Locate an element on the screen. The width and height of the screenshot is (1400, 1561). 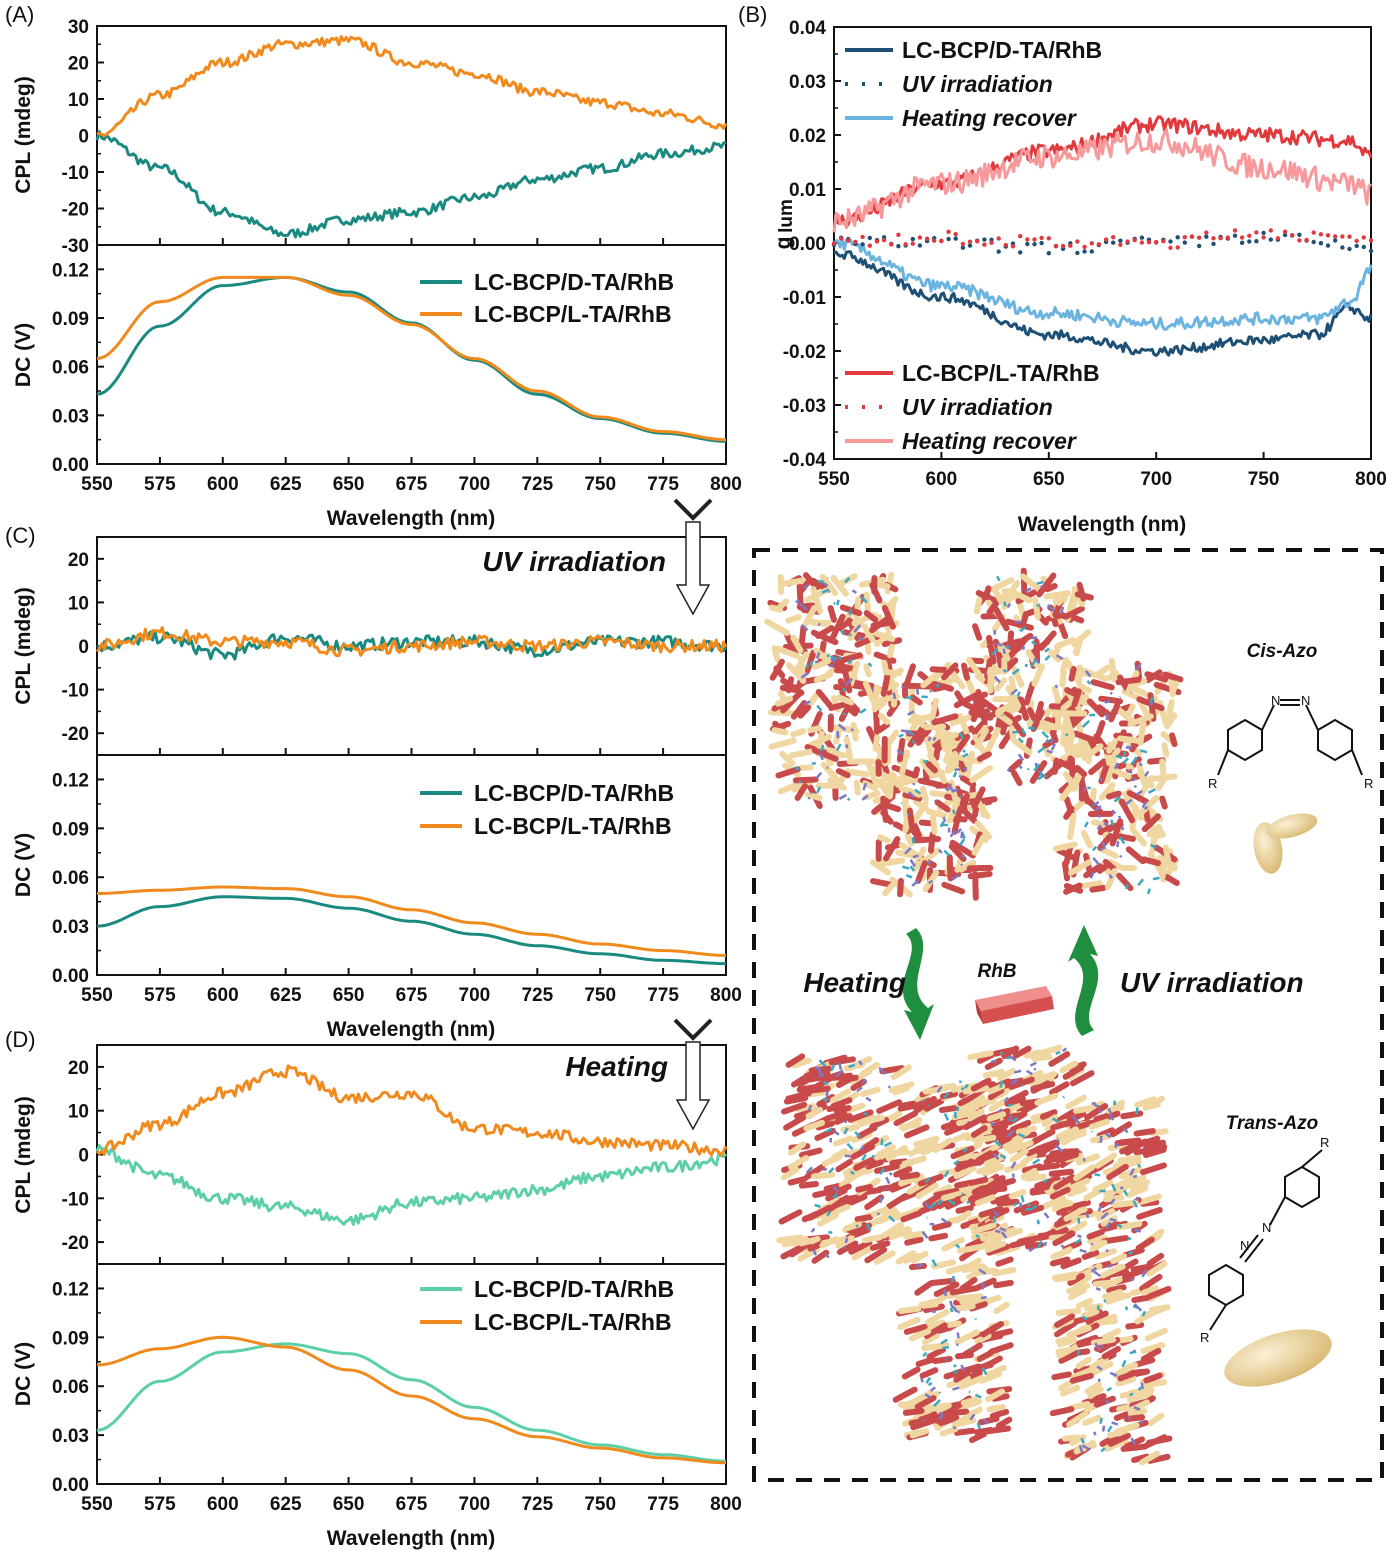
panel-a-dc-ytick-label: 0.12 is located at coordinates (70, 270).